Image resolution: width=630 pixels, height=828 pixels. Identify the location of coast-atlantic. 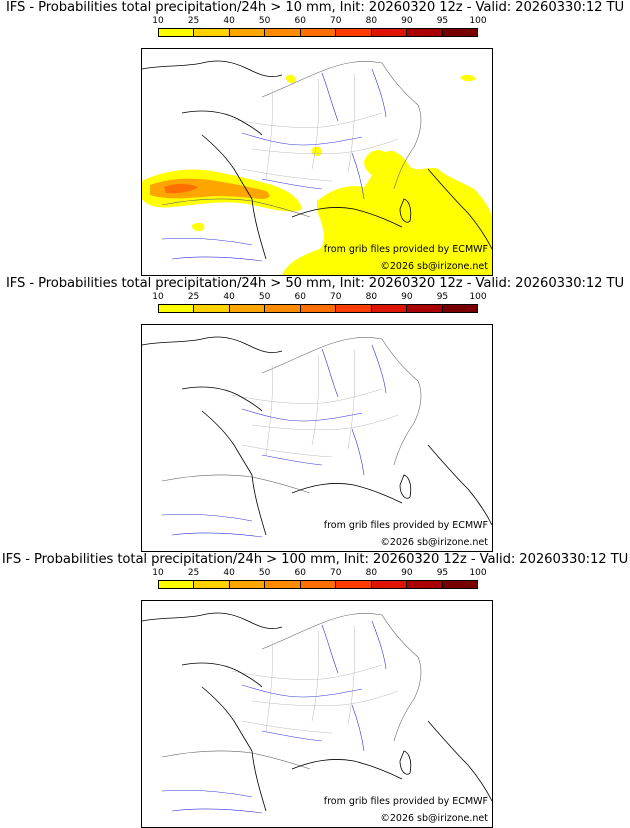
(227, 443).